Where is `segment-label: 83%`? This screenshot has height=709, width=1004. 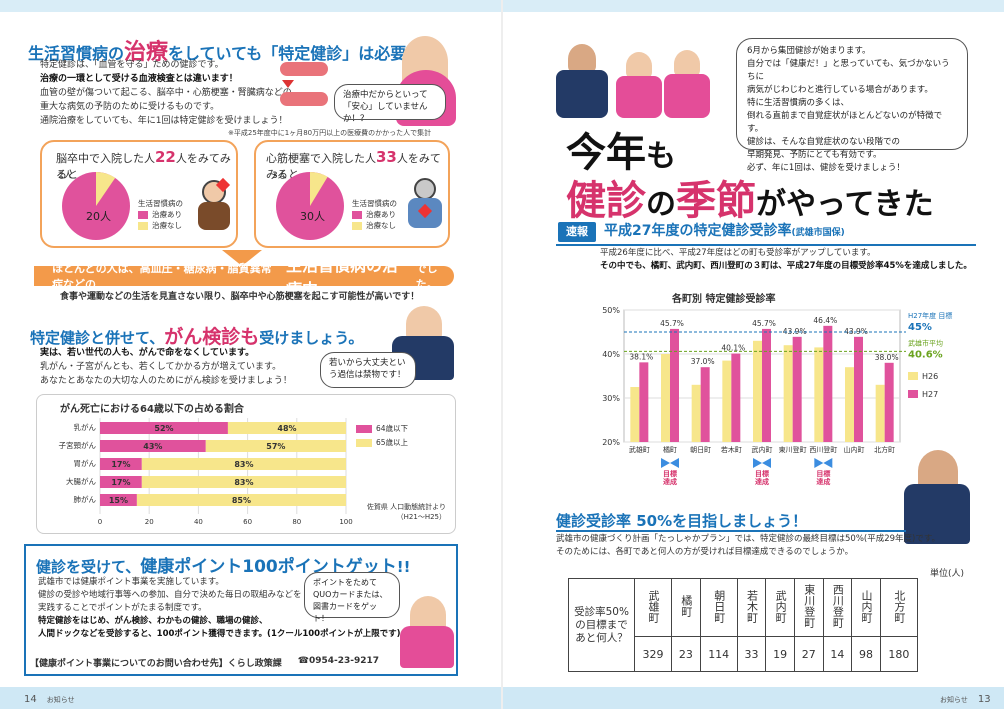 segment-label: 83% is located at coordinates (243, 482).